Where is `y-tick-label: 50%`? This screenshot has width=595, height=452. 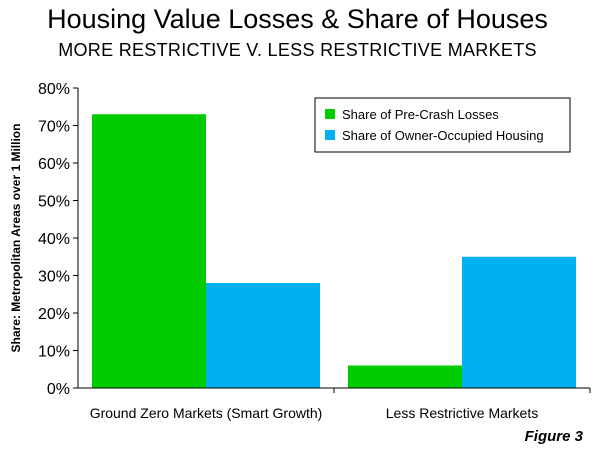
y-tick-label: 50% is located at coordinates (54, 202).